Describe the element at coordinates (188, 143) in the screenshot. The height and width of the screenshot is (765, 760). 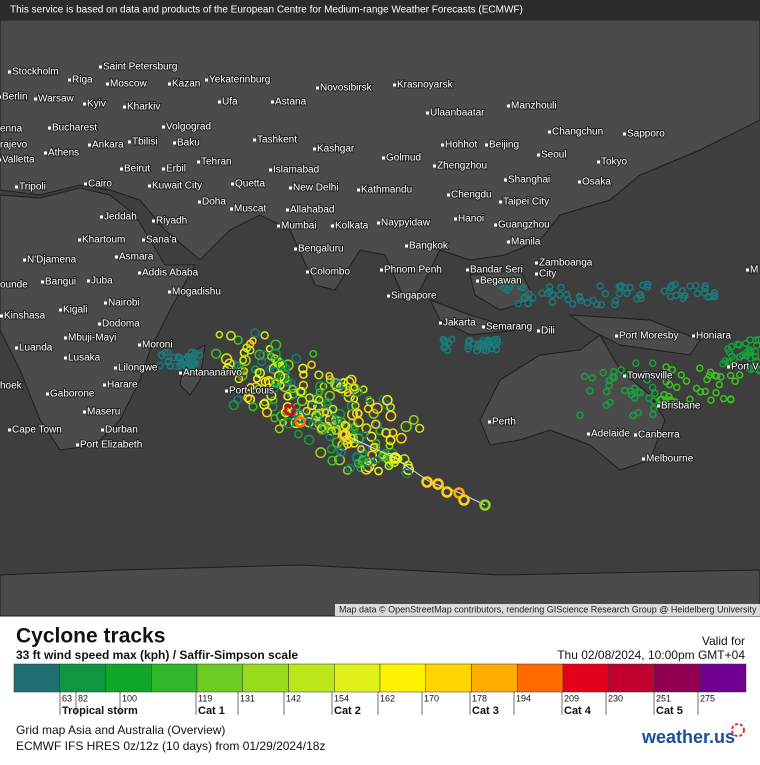
I see `city-label: Baku` at that location.